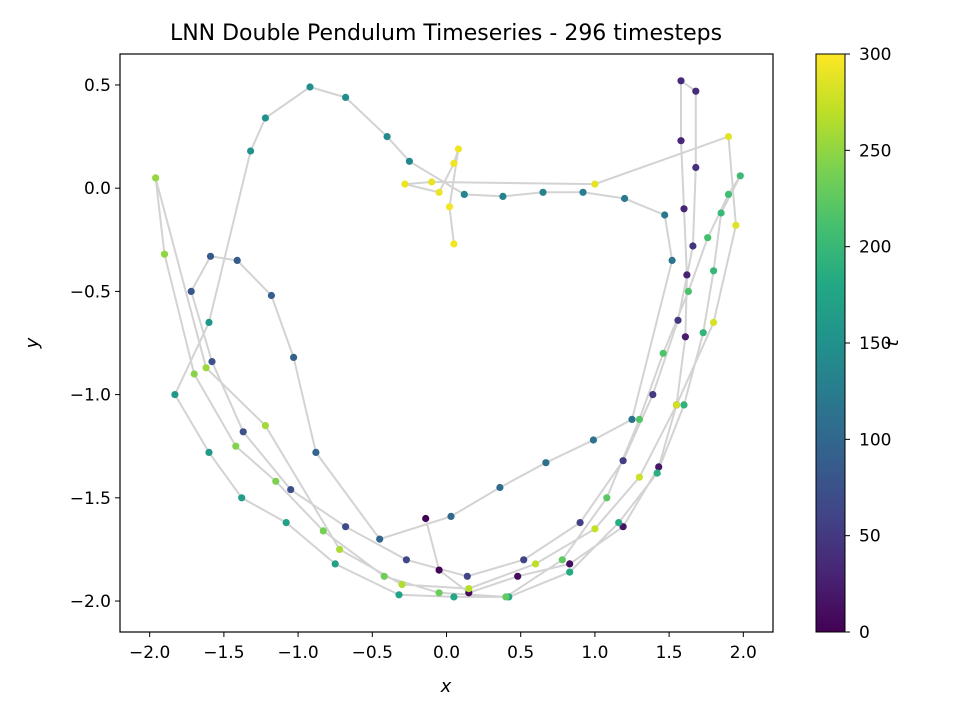 This screenshot has width=960, height=720. Describe the element at coordinates (90, 499) in the screenshot. I see `y-tick-label: −1.5` at that location.